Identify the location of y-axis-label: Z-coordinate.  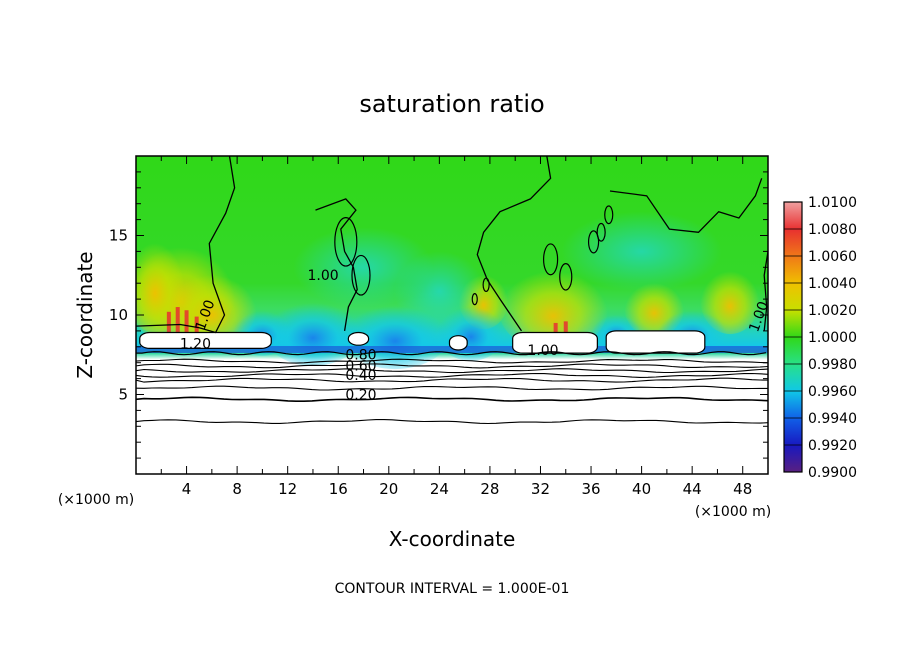
(85, 314).